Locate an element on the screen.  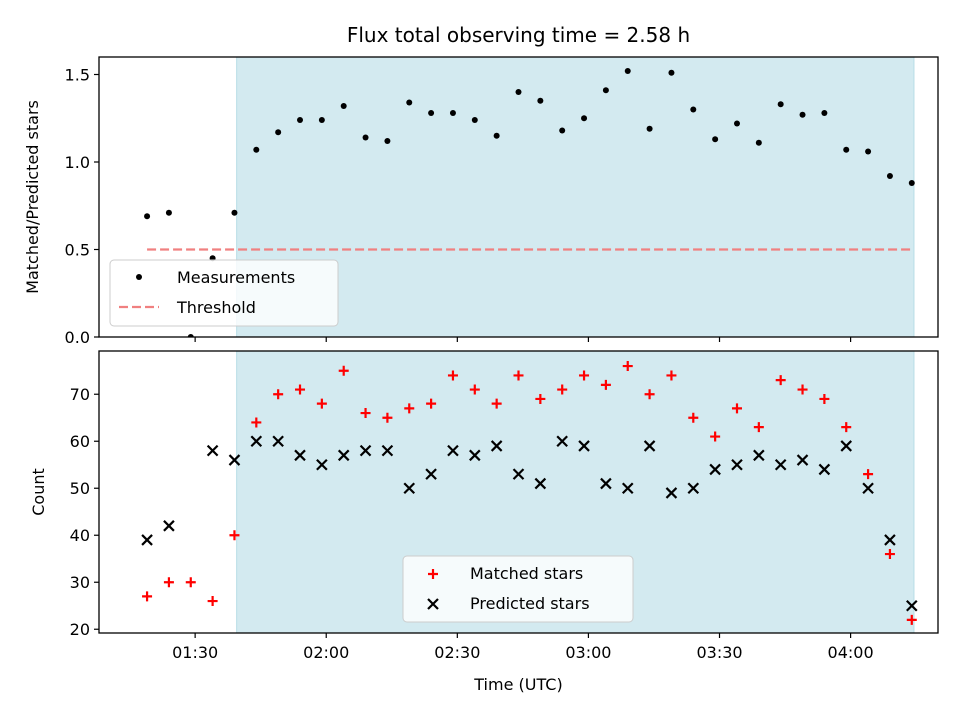
x-tick-label: 03:30 is located at coordinates (719, 652).